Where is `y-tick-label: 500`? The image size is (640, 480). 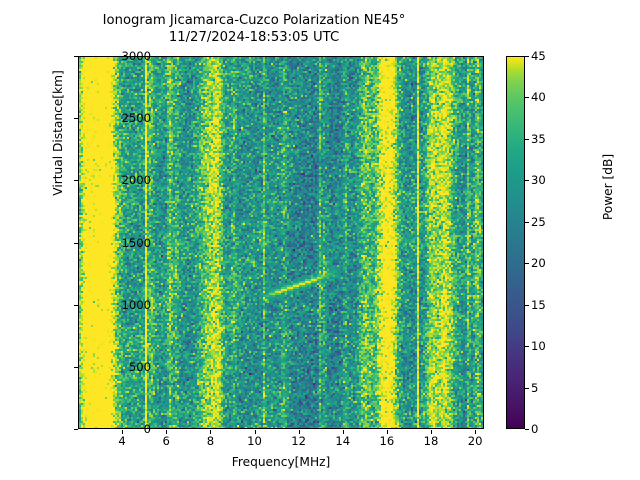
y-tick-label: 500 is located at coordinates (139, 366).